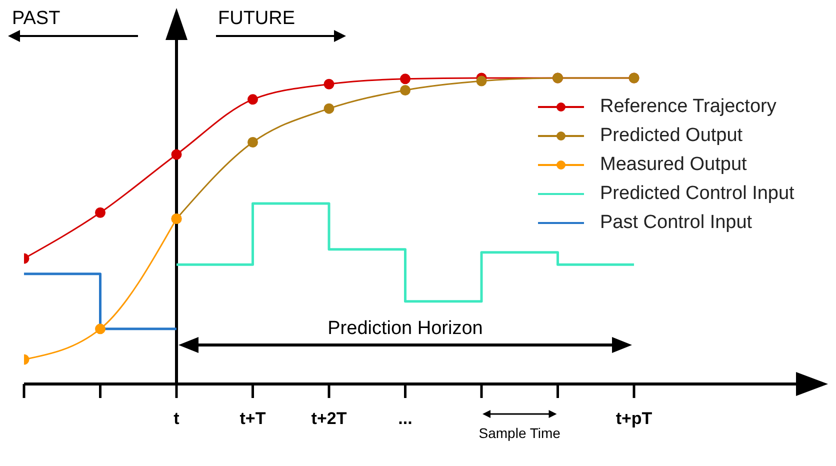 This screenshot has height=466, width=836. What do you see at coordinates (329, 418) in the screenshot?
I see `x-tick-label: t+2T` at bounding box center [329, 418].